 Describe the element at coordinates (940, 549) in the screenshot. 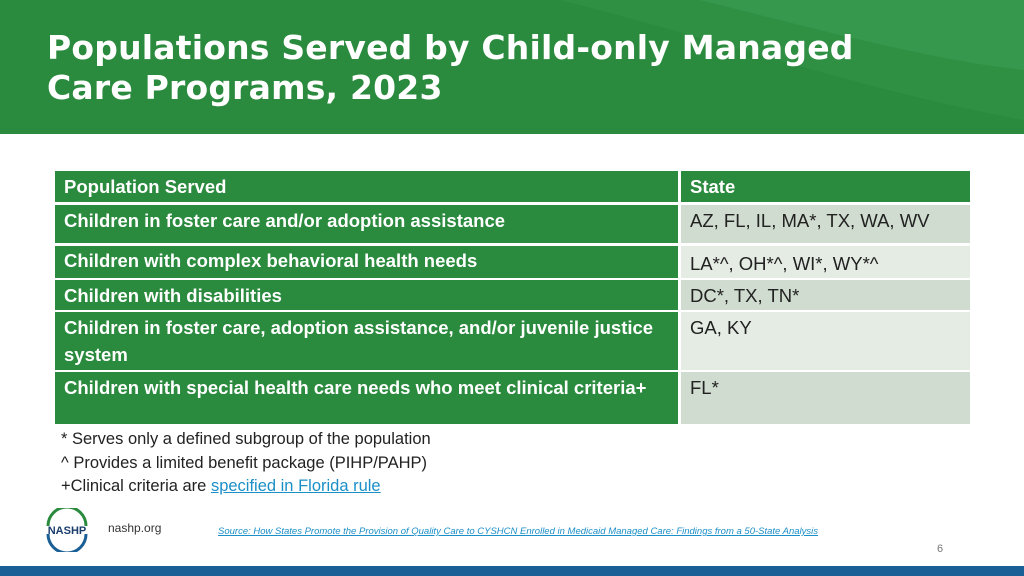

I see `page-number: 6` at that location.